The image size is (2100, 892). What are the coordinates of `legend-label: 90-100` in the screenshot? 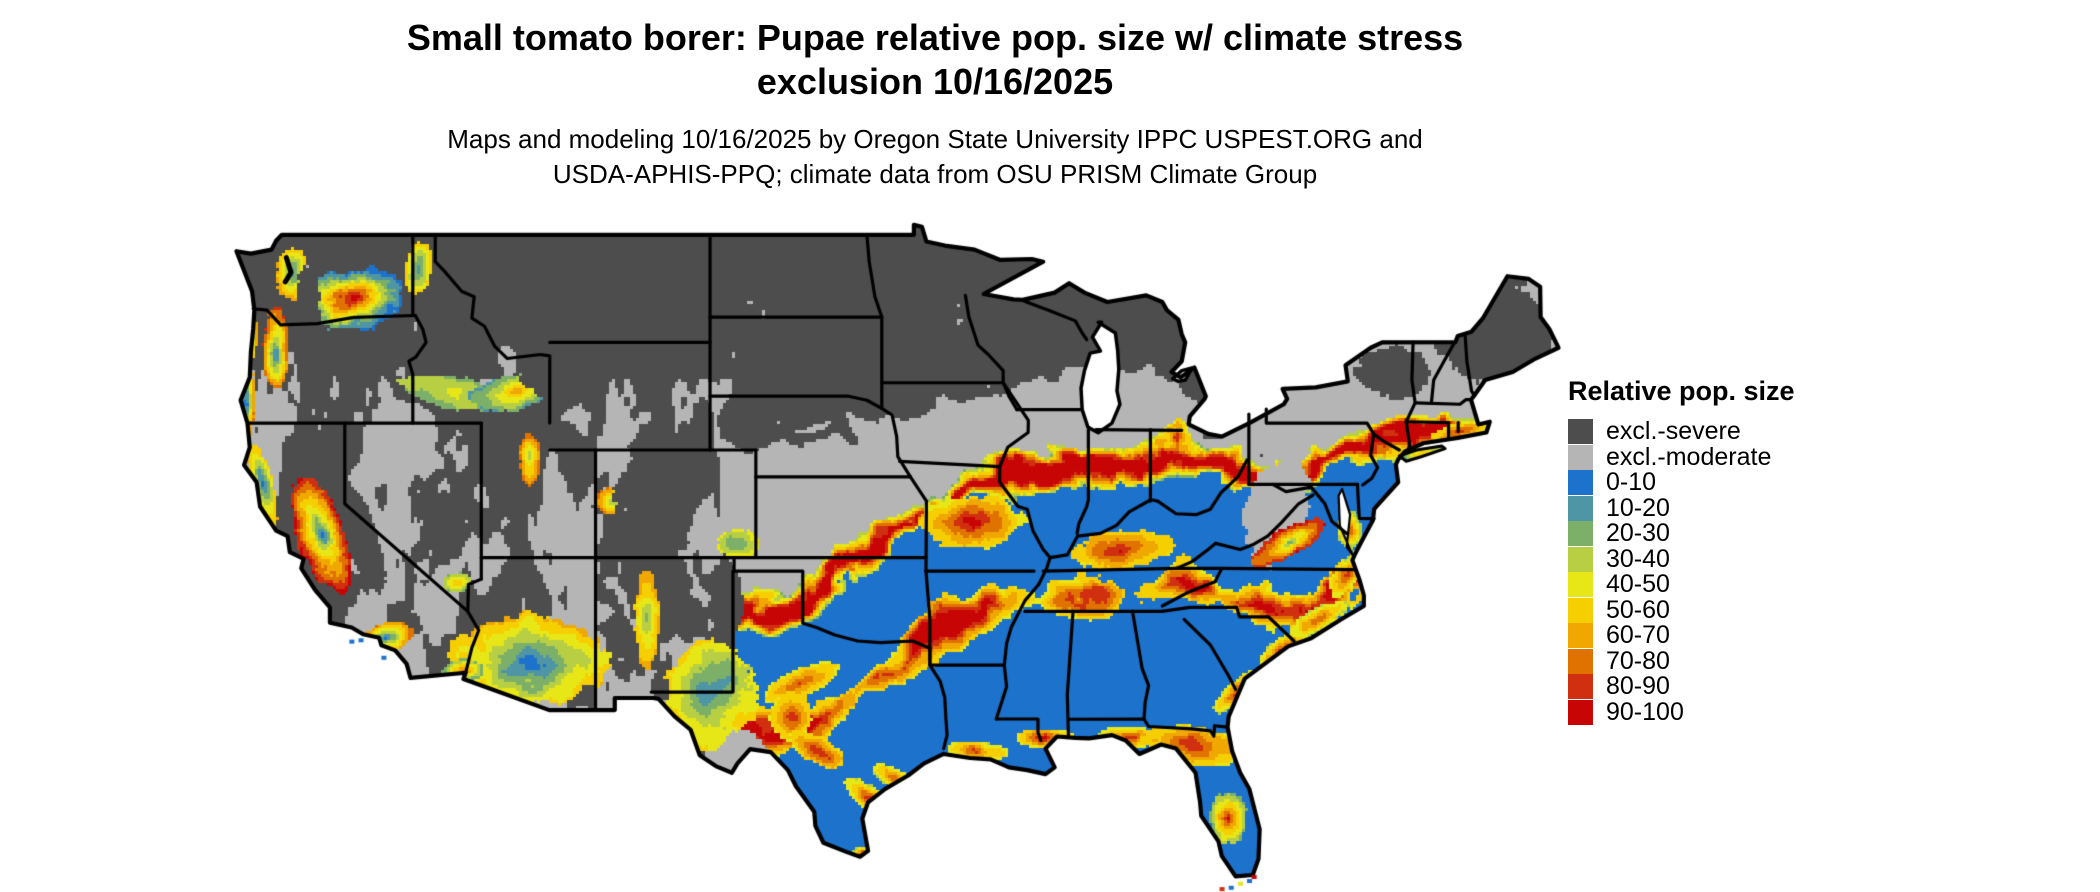 It's located at (1645, 711).